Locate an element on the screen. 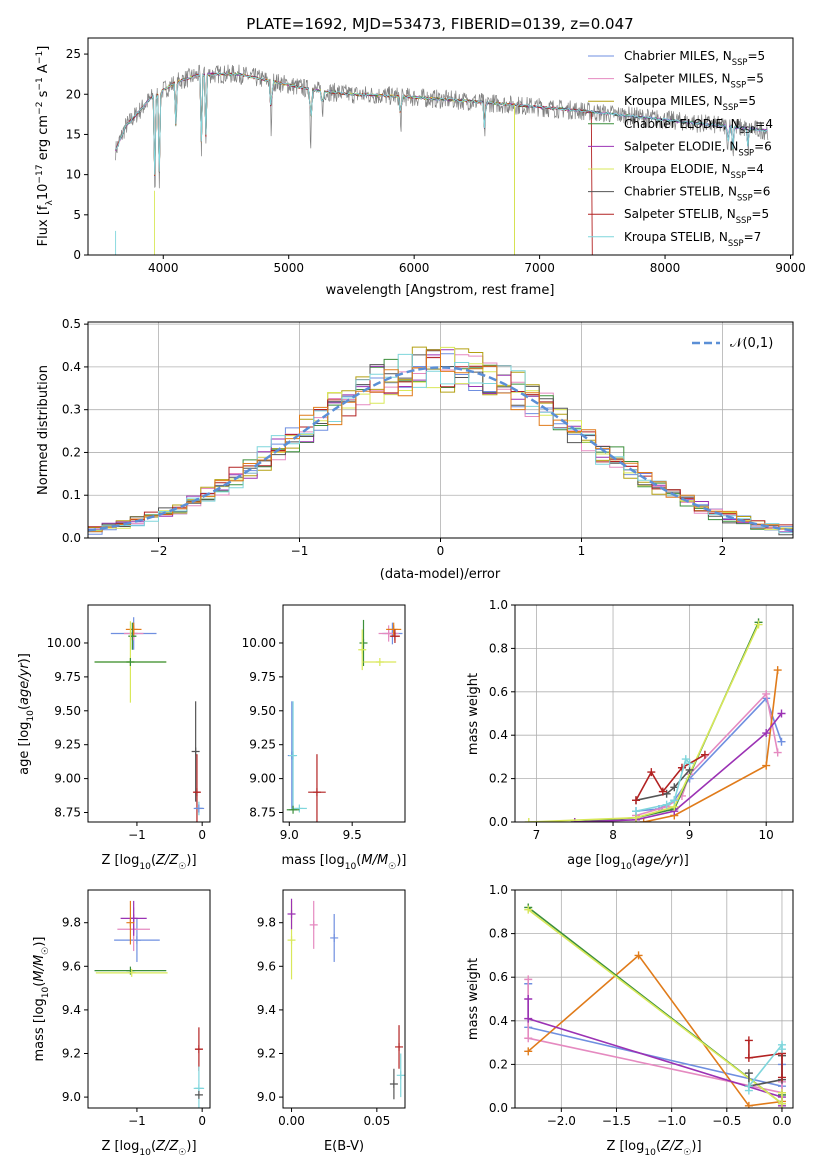 This screenshot has height=1170, width=819. y-axis-label-part: ( is located at coordinates (24, 707).